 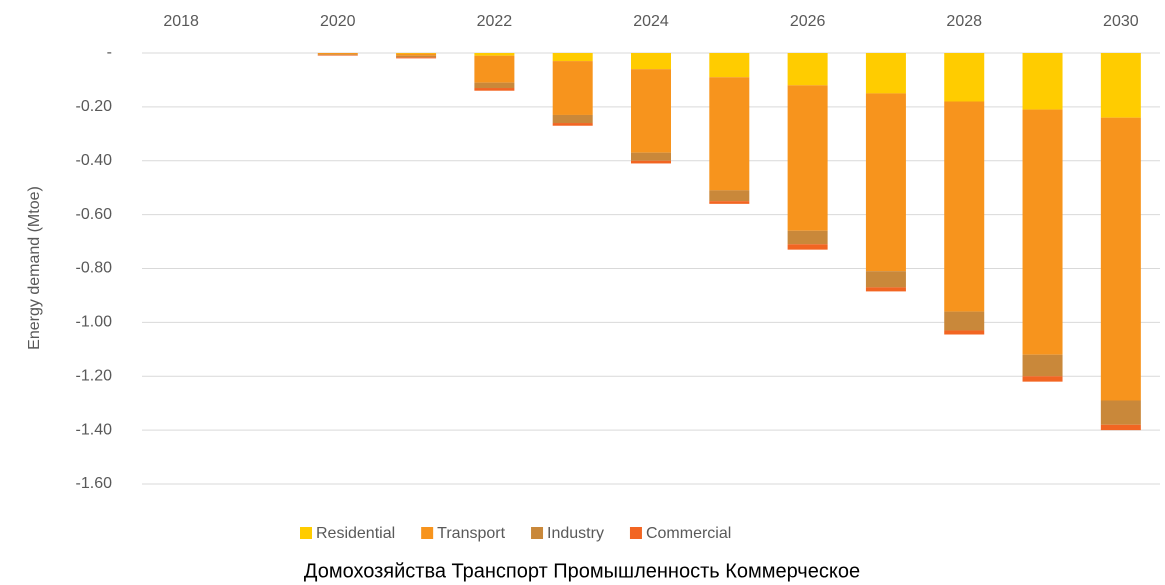 What do you see at coordinates (808, 21) in the screenshot?
I see `x-tick-label: 2026` at bounding box center [808, 21].